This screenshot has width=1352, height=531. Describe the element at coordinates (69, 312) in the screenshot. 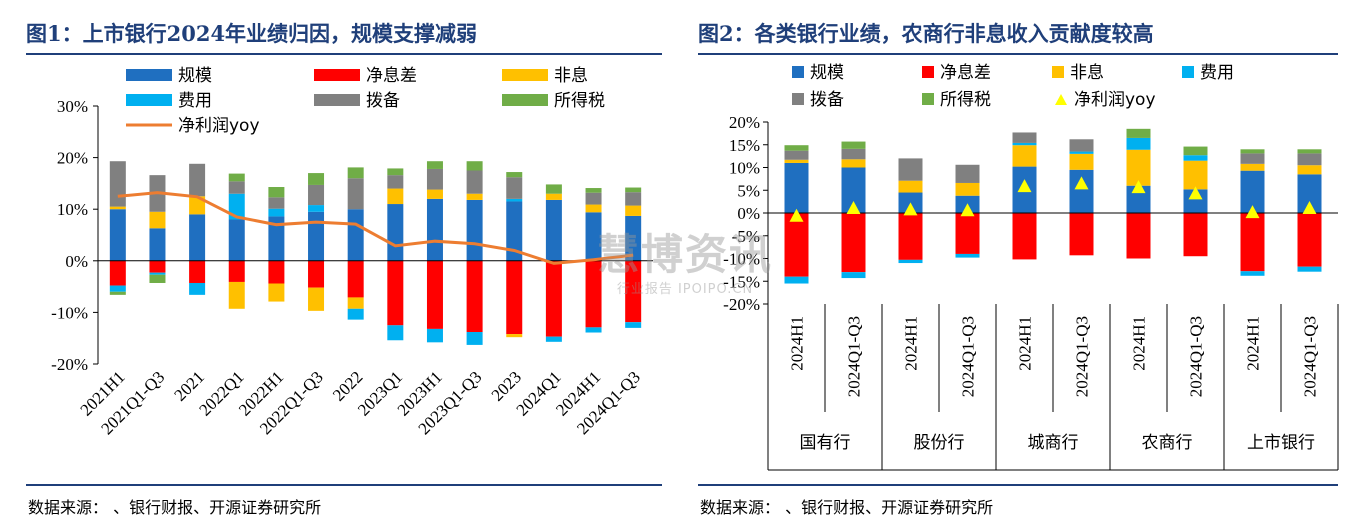

I see `fig1-y-tick-label-4: -10%` at that location.